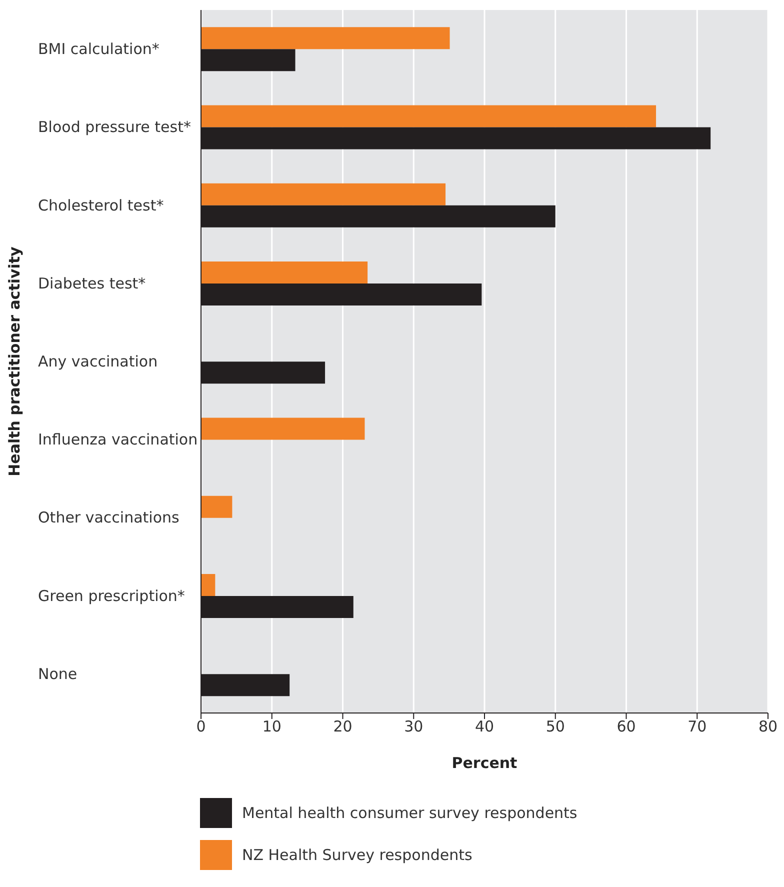 The image size is (784, 887). Describe the element at coordinates (485, 763) in the screenshot. I see `x-axis-title: Percent` at that location.